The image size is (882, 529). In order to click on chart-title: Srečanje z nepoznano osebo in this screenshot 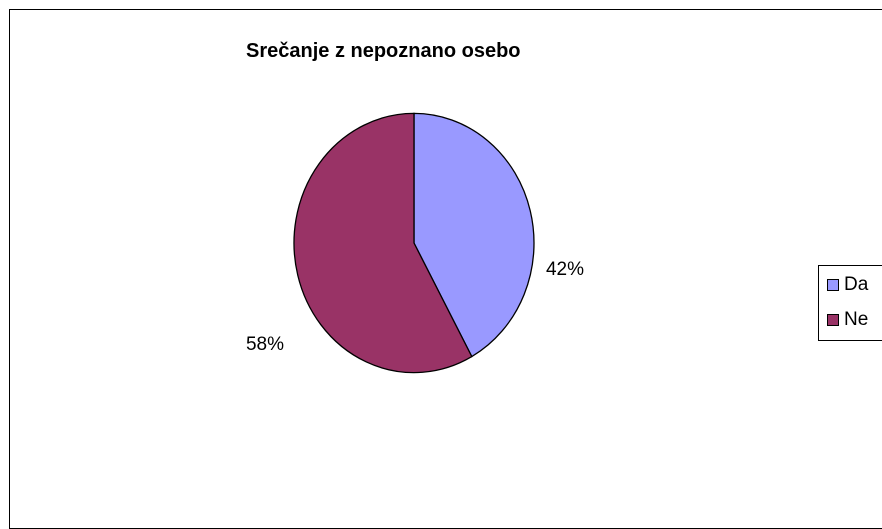, I will do `click(383, 51)`.